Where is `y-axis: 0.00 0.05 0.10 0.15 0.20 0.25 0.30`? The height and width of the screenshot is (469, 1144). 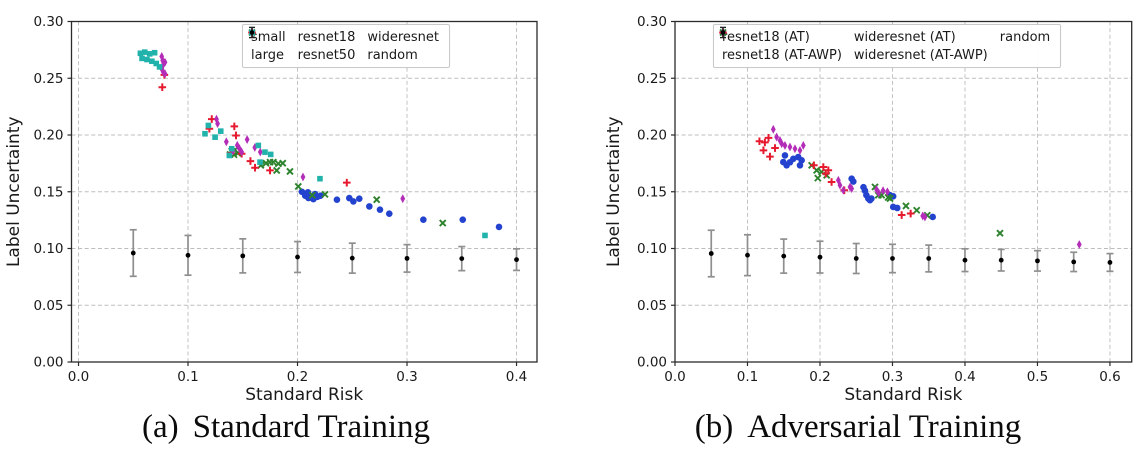 y-axis: 0.00 0.05 0.10 0.15 0.20 0.25 0.30 is located at coordinates (656, 192).